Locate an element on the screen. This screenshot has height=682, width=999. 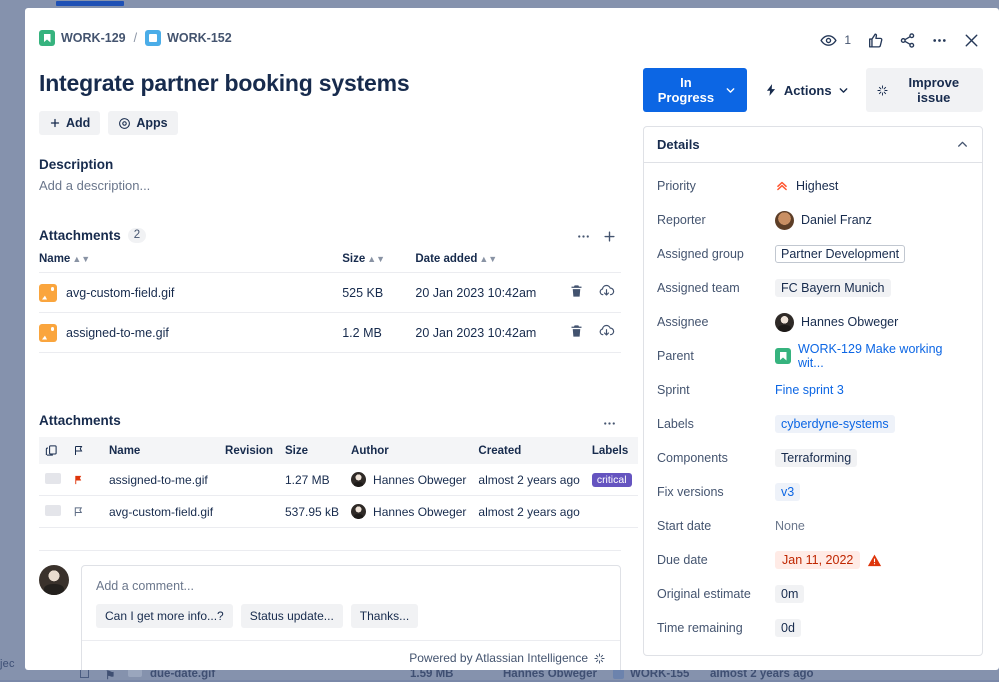
attachments-grid-heading: Attachments is located at coordinates (80, 235).